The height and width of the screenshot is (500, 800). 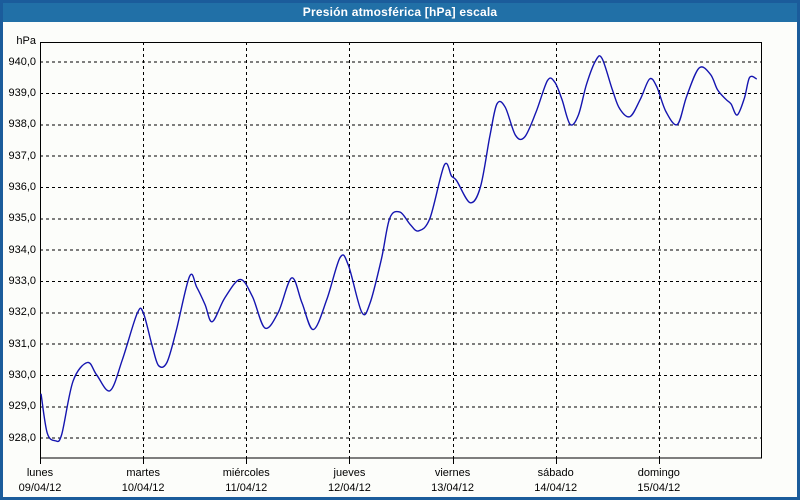 I want to click on y-tick-label: 928,0, so click(x=22, y=437).